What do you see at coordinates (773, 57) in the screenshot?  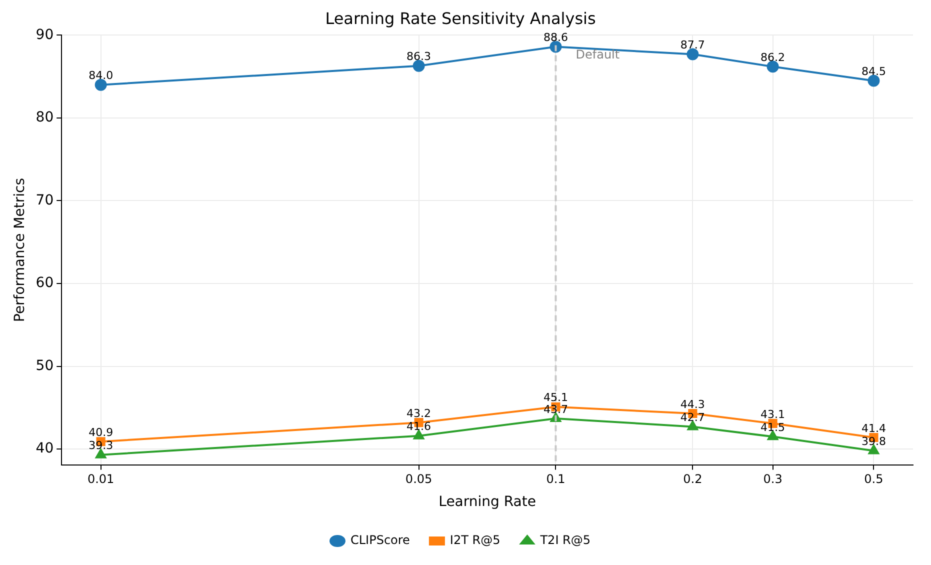 I see `data-label: 86.2` at bounding box center [773, 57].